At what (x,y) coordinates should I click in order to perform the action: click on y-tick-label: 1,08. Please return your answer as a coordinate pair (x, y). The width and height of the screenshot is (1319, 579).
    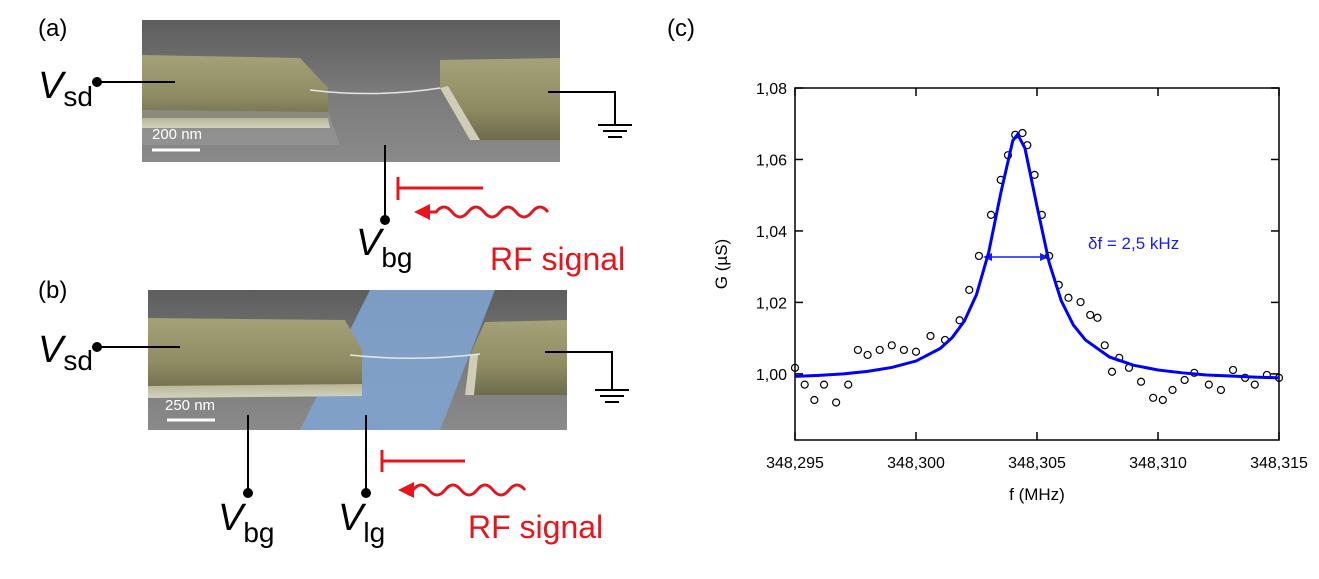
    Looking at the image, I should click on (771, 89).